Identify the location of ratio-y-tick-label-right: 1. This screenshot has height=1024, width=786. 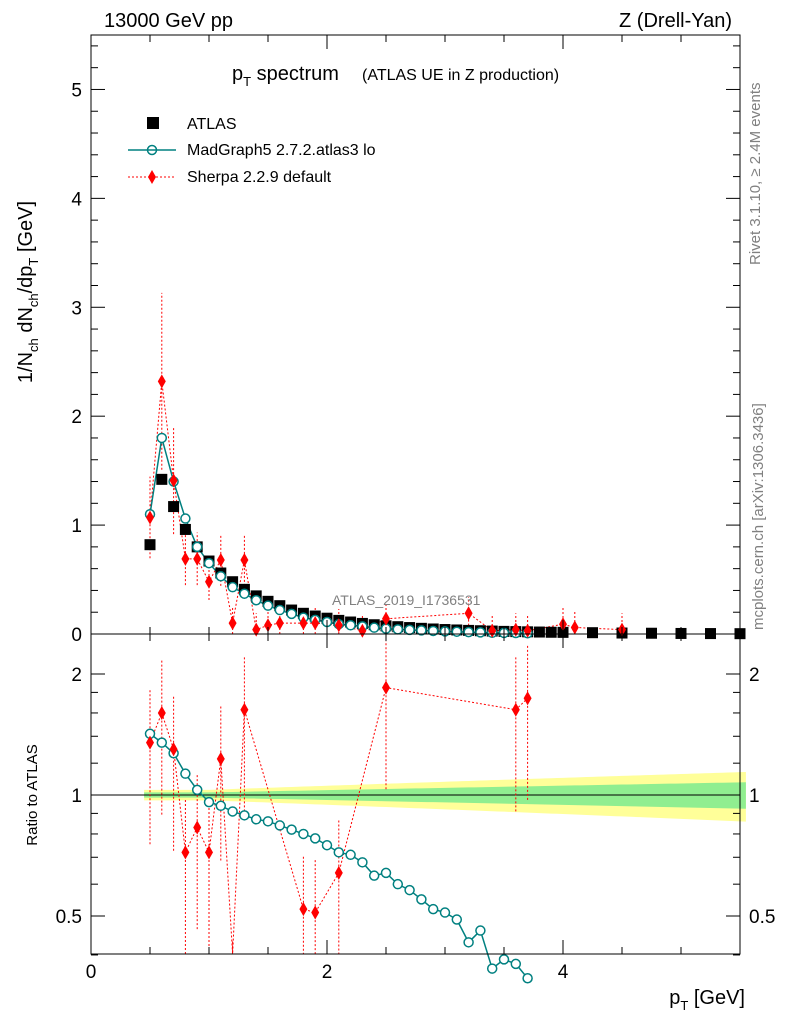
(754, 796).